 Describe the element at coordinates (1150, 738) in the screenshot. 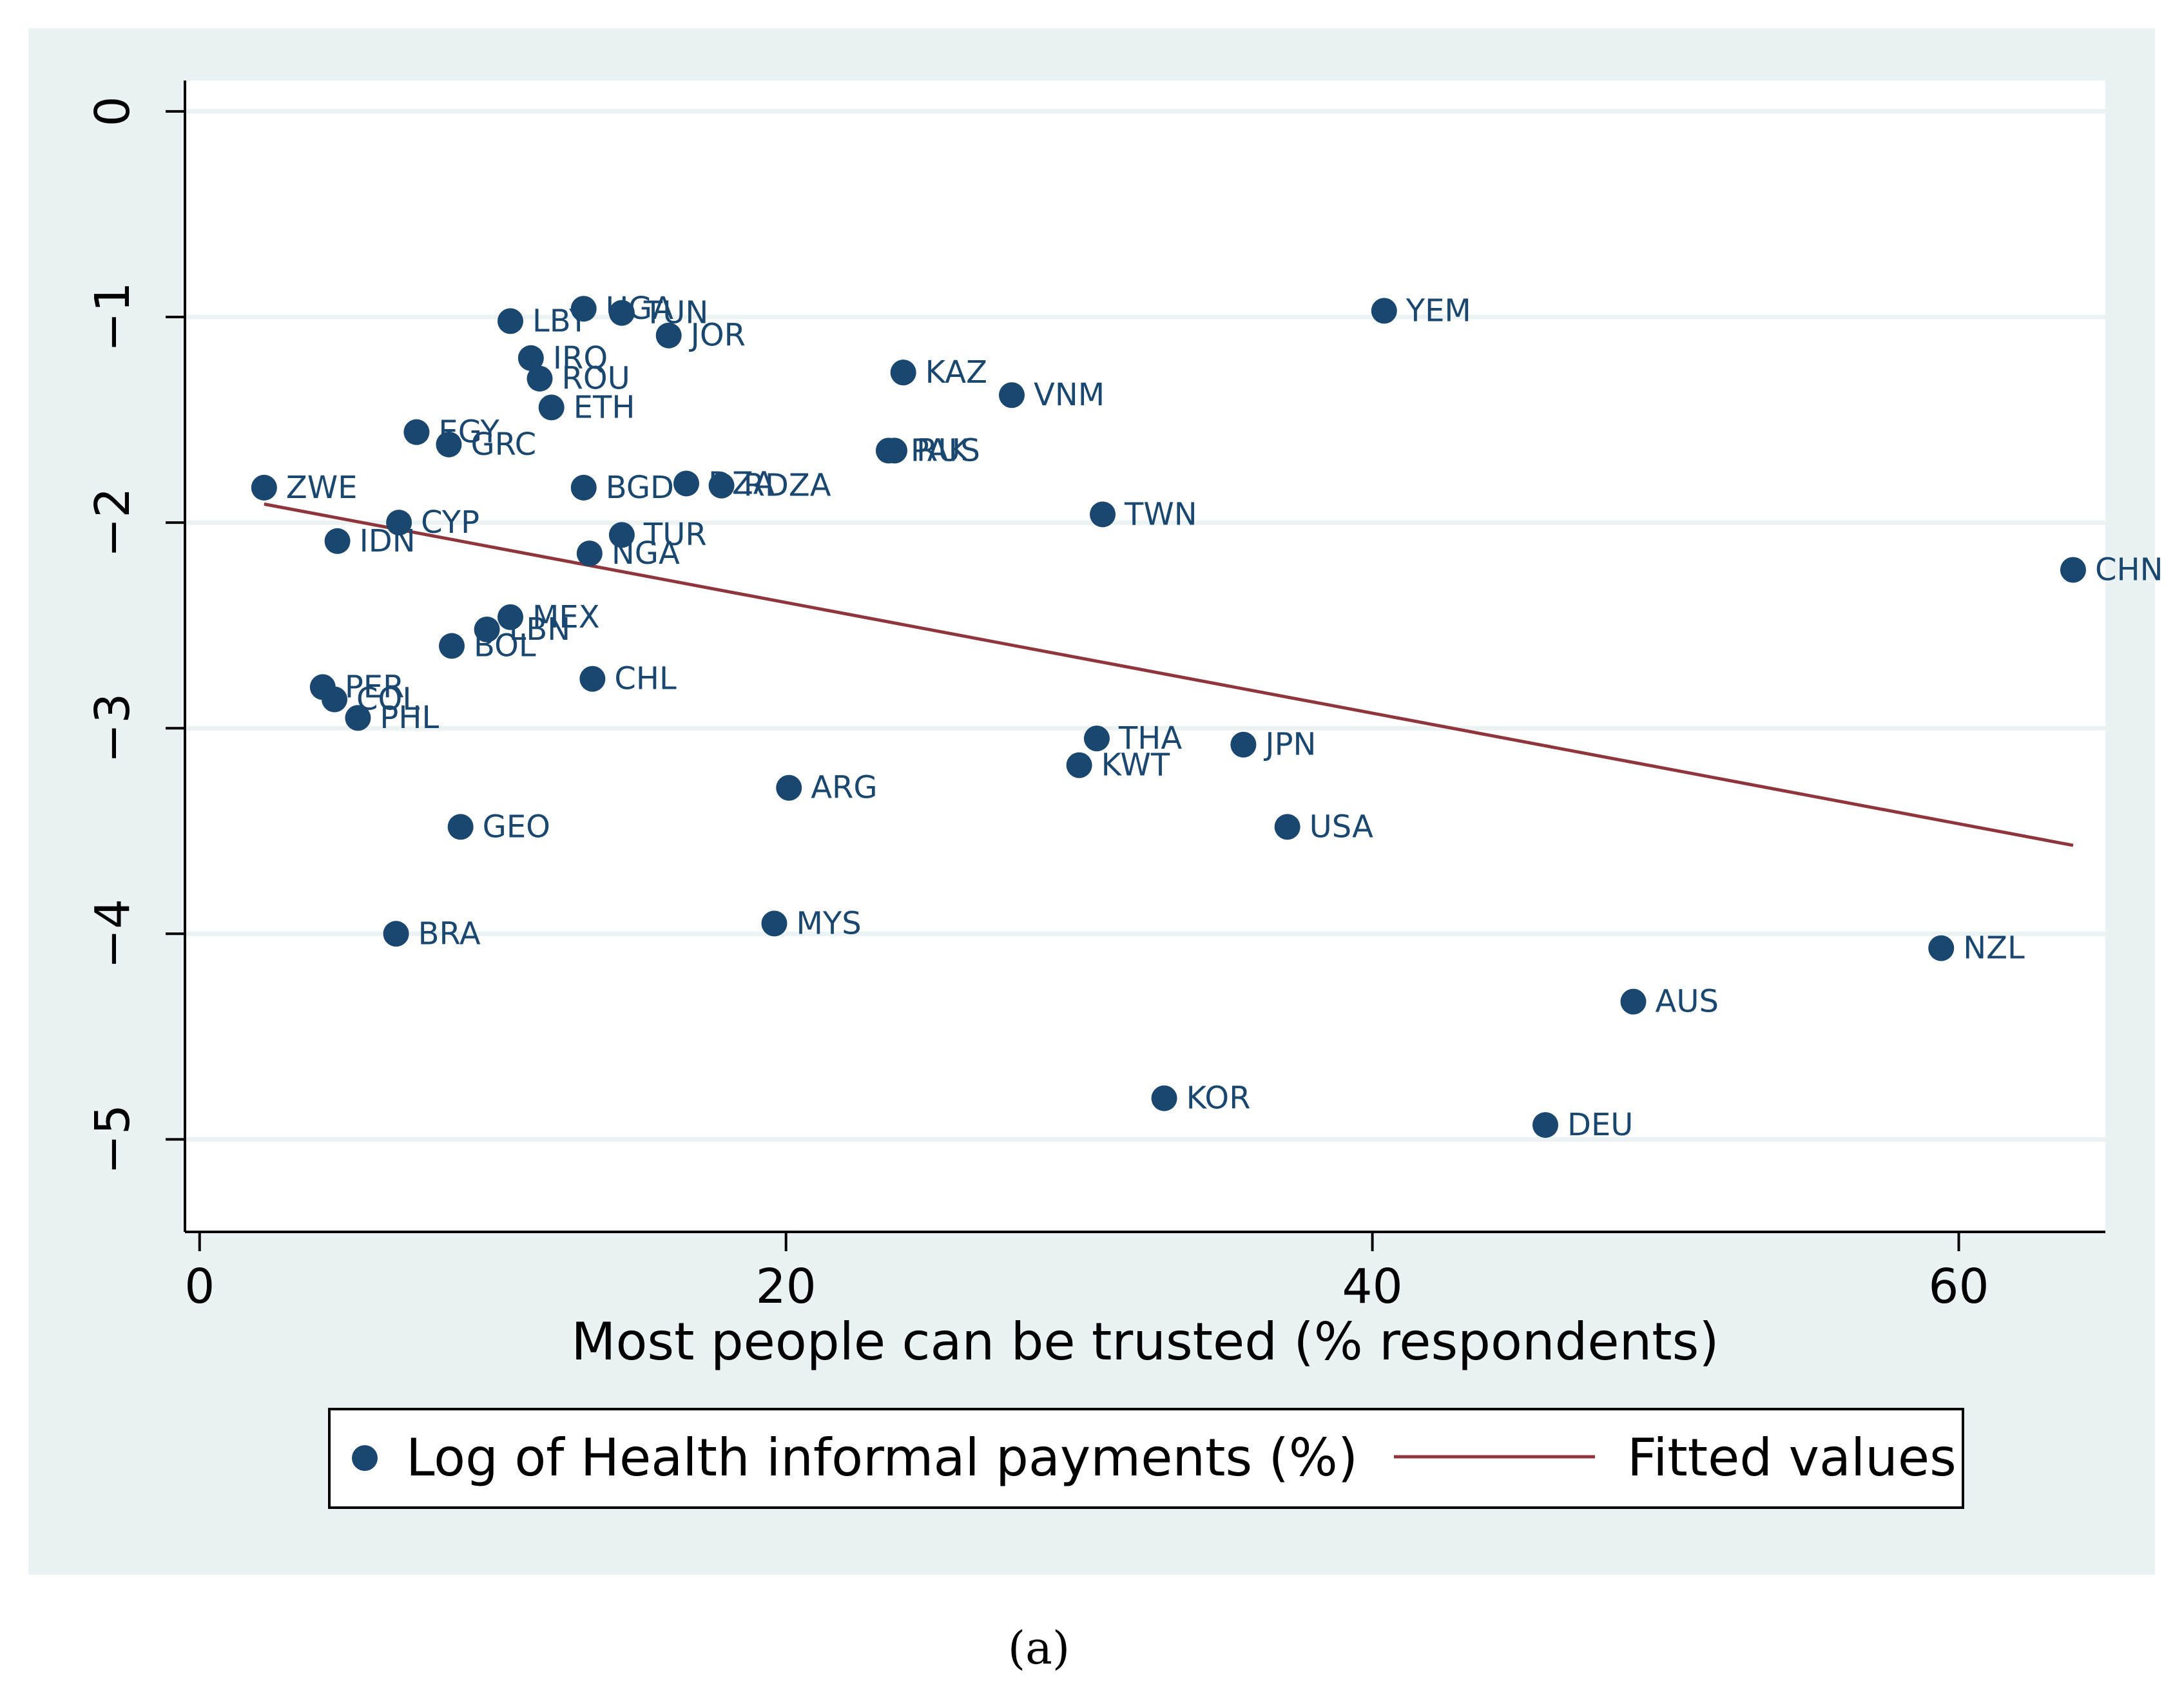

I see `point-label-tha: THA` at that location.